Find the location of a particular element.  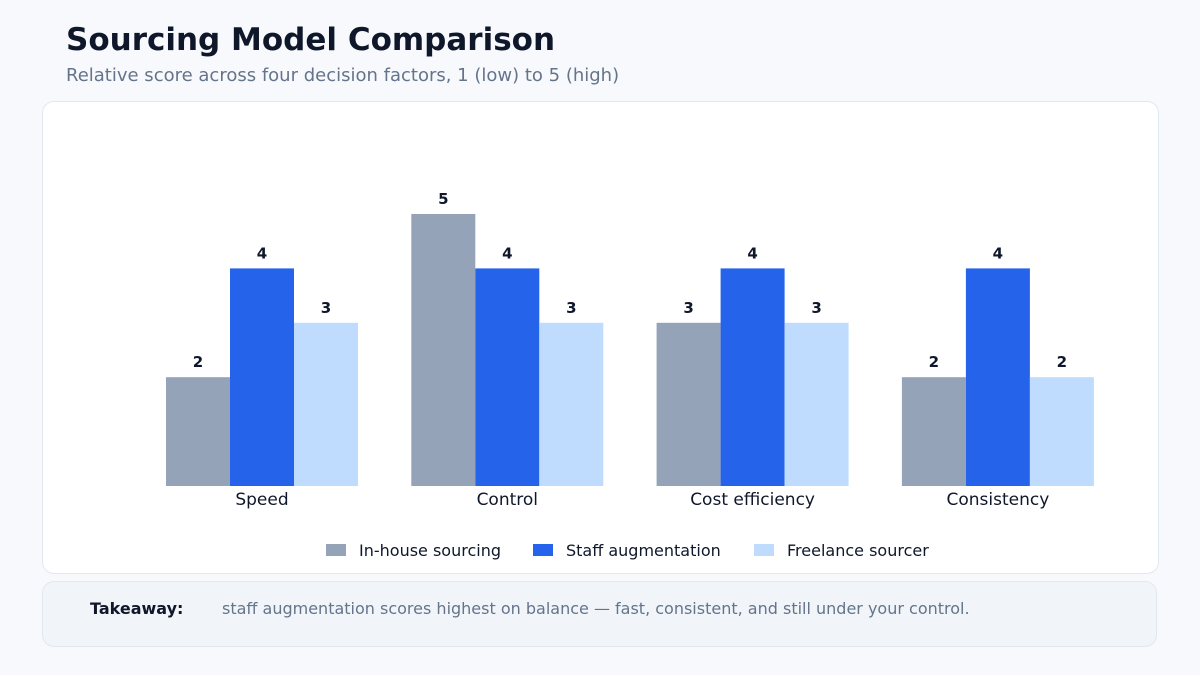

data-label-3-2: 2 is located at coordinates (1062, 362).